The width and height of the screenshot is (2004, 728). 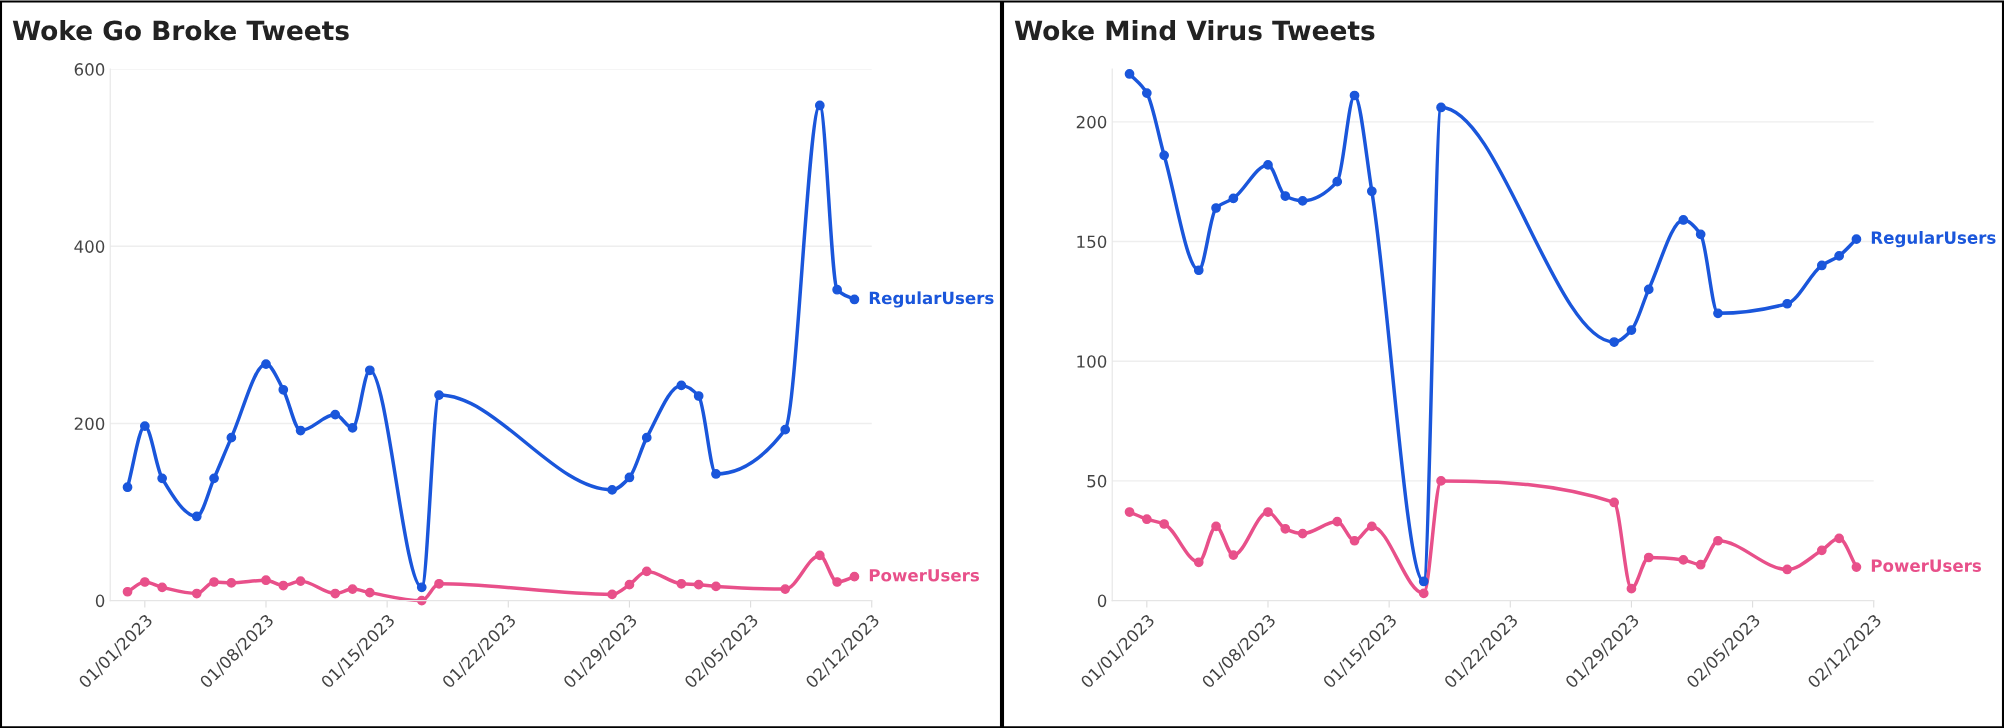 I want to click on y-tick-label: 150, so click(x=1092, y=242).